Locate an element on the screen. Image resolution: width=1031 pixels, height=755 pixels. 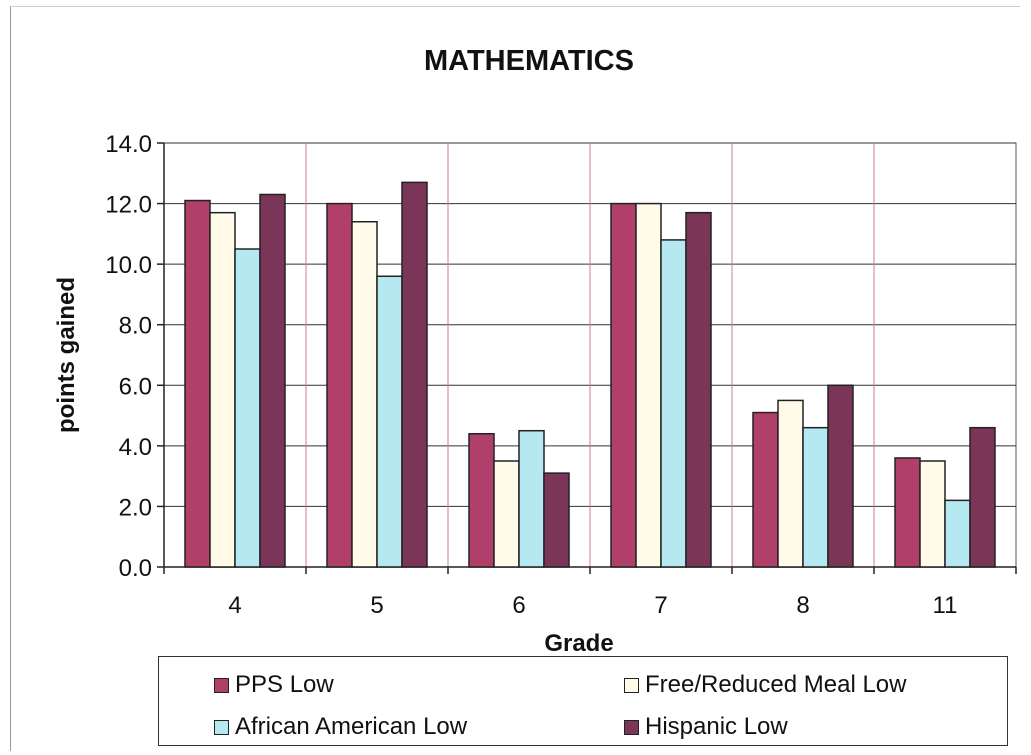
y-tick-label: 6.0 is located at coordinates (135, 386).